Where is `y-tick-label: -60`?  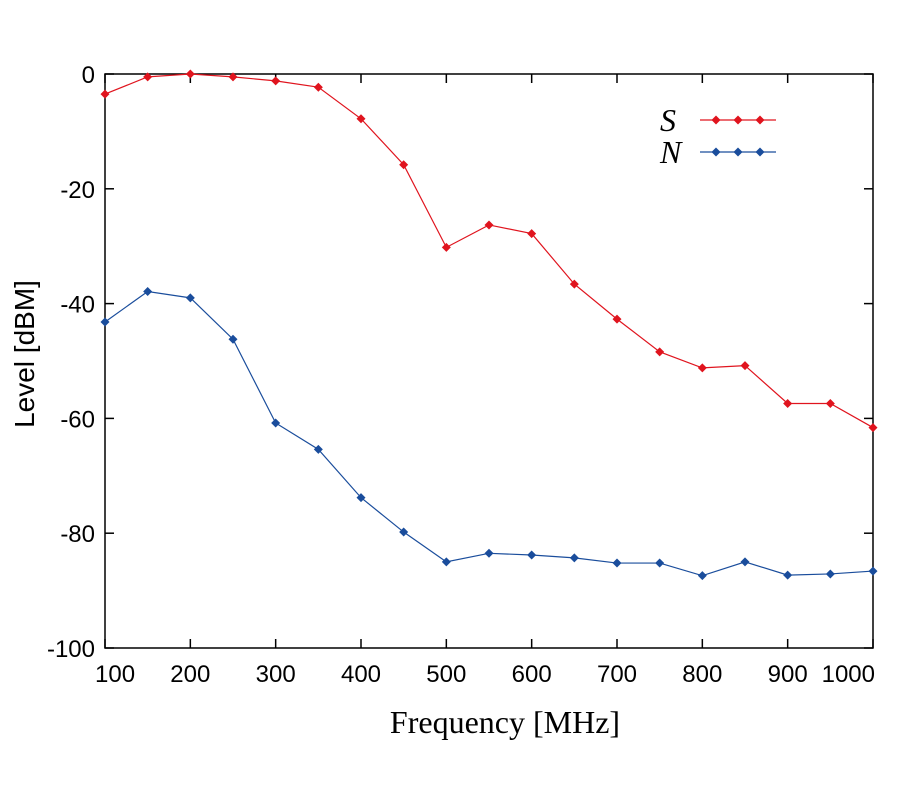
y-tick-label: -60 is located at coordinates (77, 419).